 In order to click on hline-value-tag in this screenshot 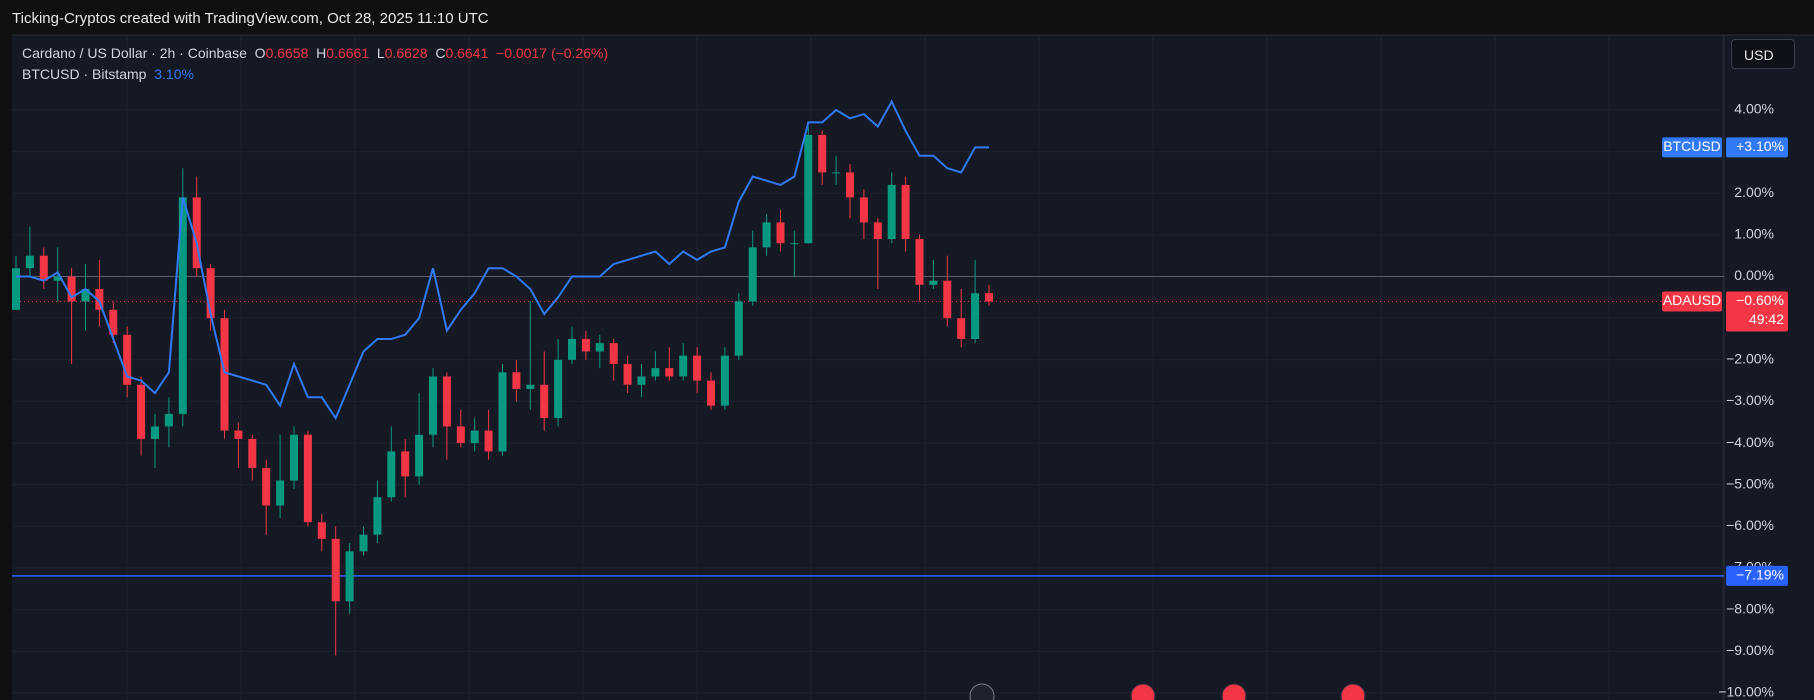, I will do `click(1757, 575)`.